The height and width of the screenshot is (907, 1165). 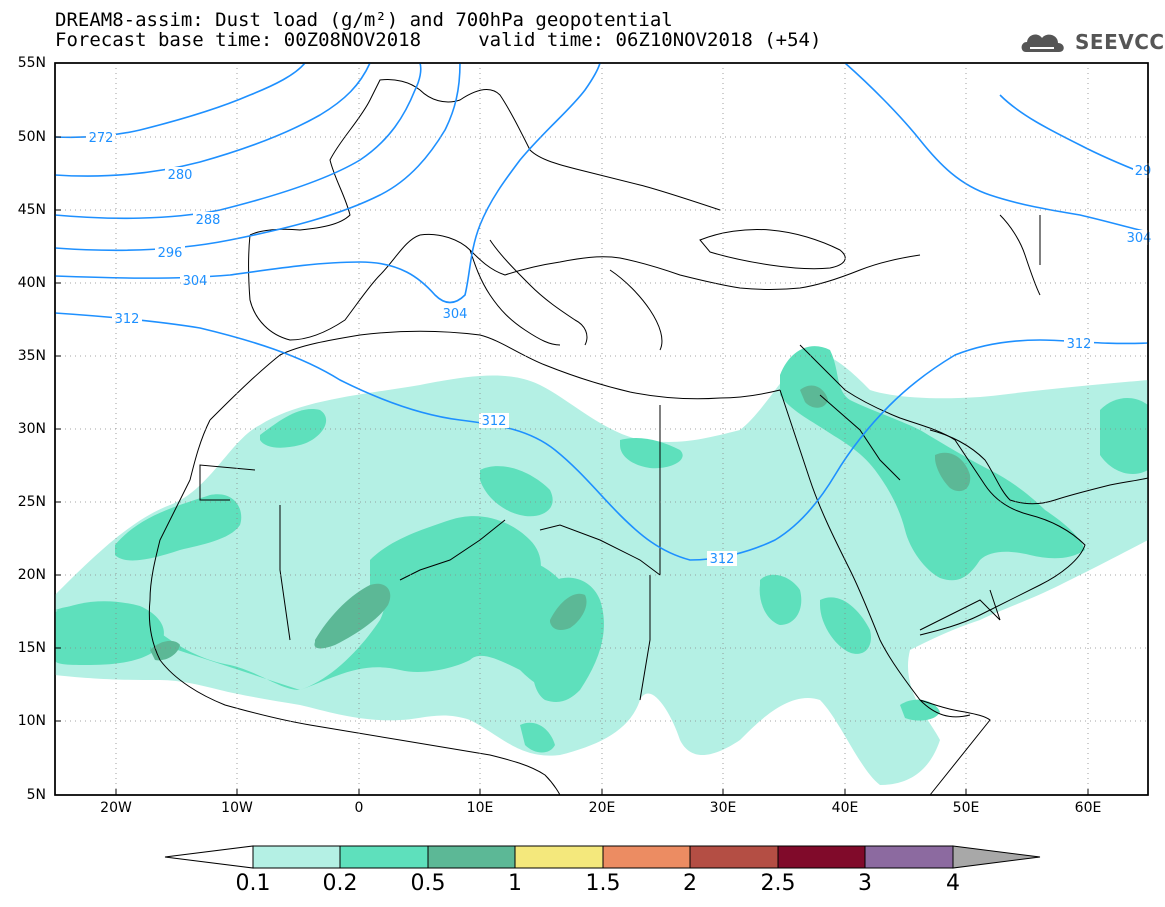 I want to click on lon-tick-label: 20E, so click(x=602, y=808).